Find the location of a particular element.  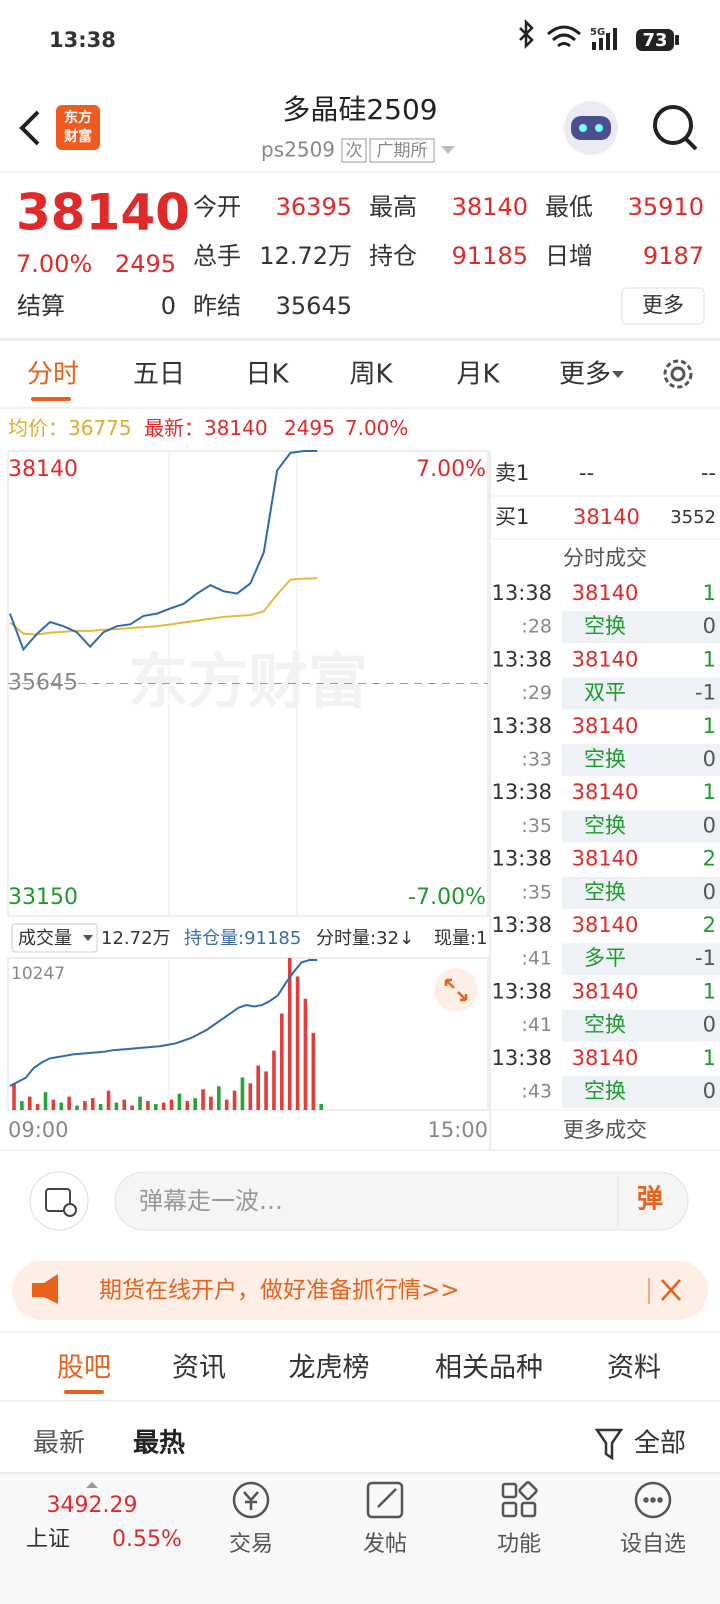

nav-label: 功能 is located at coordinates (519, 1544).